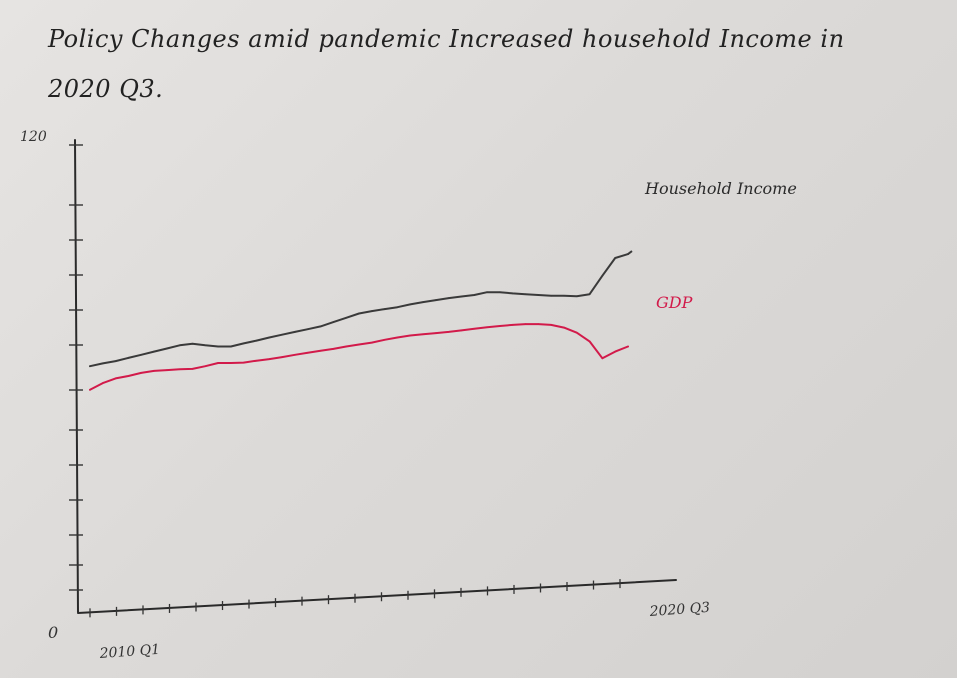 This screenshot has height=678, width=957. Describe the element at coordinates (359, 357) in the screenshot. I see `series-line-gdp` at that location.